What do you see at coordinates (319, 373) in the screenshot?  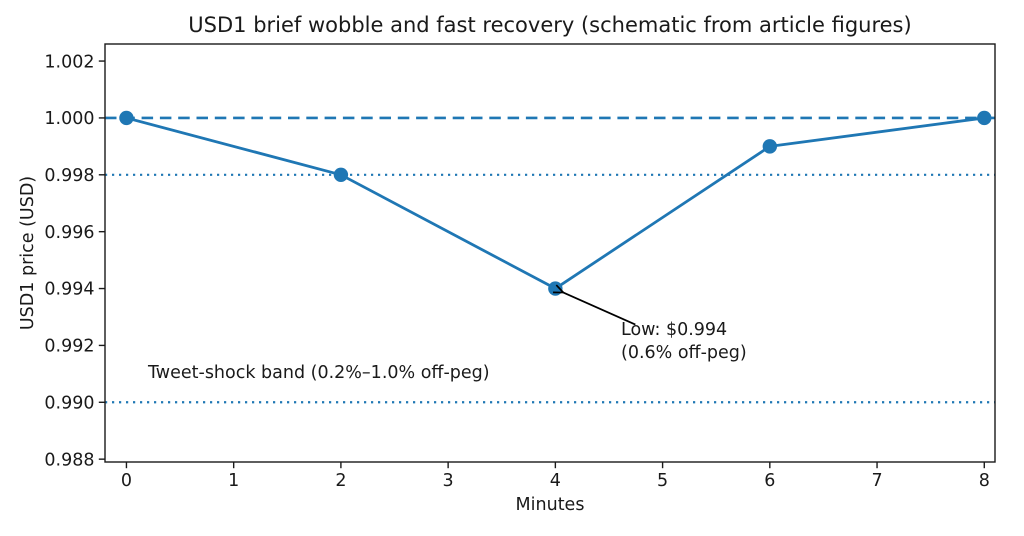 I see `band-annotation: Tweet-shock band (0.2%–1.0% off-peg)` at bounding box center [319, 373].